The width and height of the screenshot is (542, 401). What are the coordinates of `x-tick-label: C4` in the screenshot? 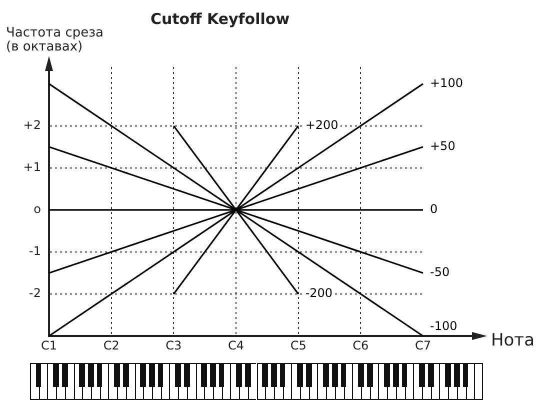 It's located at (236, 345).